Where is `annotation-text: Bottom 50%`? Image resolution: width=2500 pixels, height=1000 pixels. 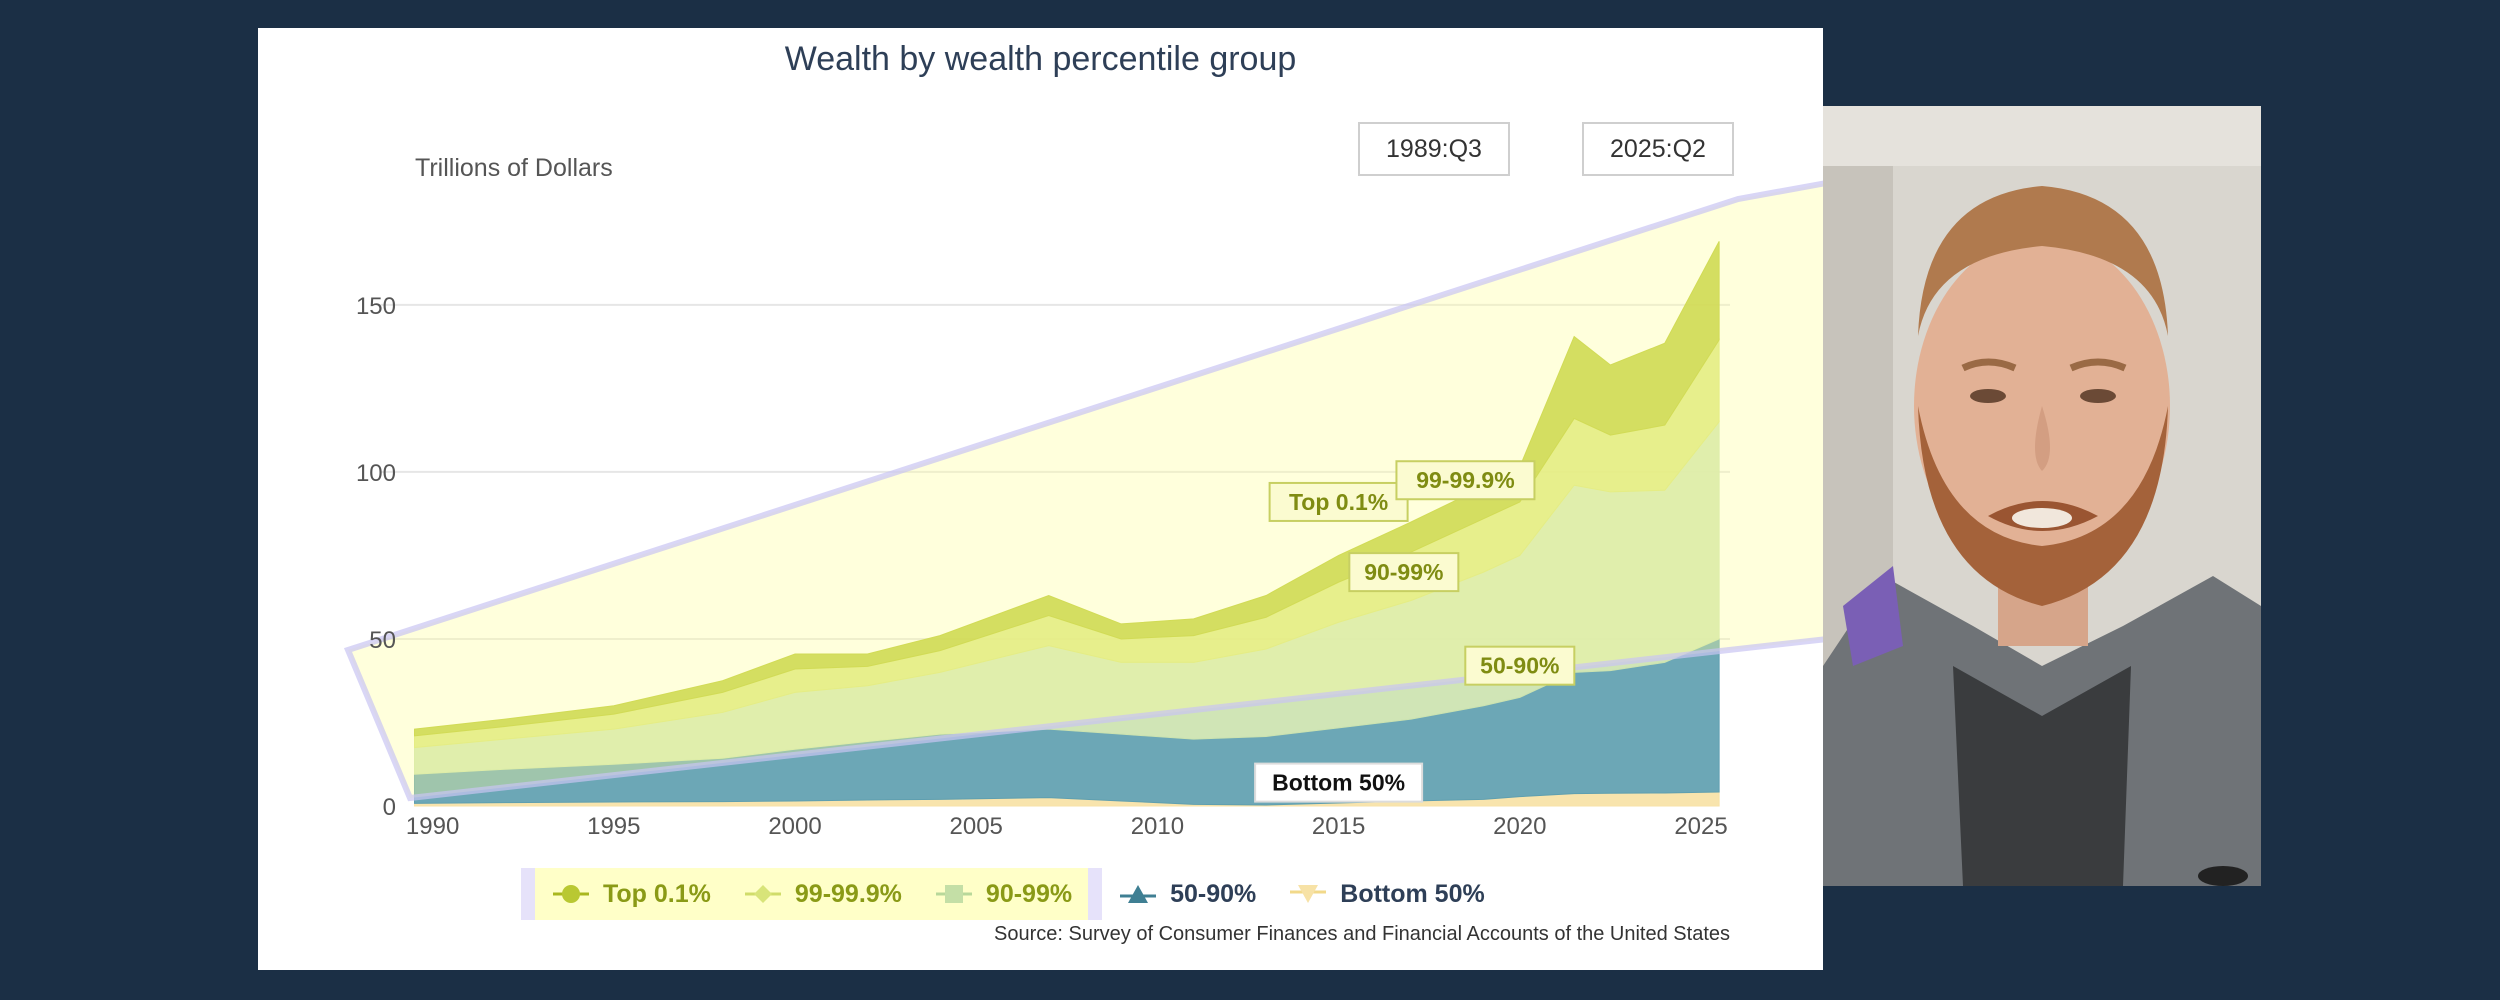
annotation-text: Bottom 50% is located at coordinates (1338, 783).